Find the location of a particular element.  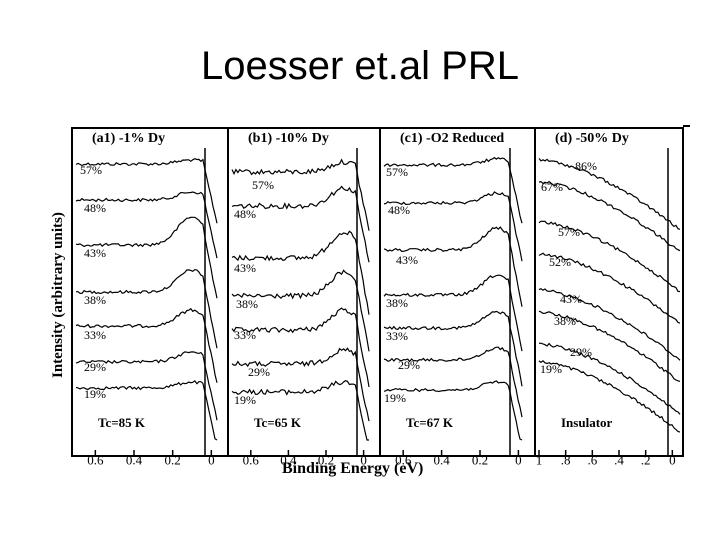

panel-annotation: Tc=67 K is located at coordinates (430, 422).